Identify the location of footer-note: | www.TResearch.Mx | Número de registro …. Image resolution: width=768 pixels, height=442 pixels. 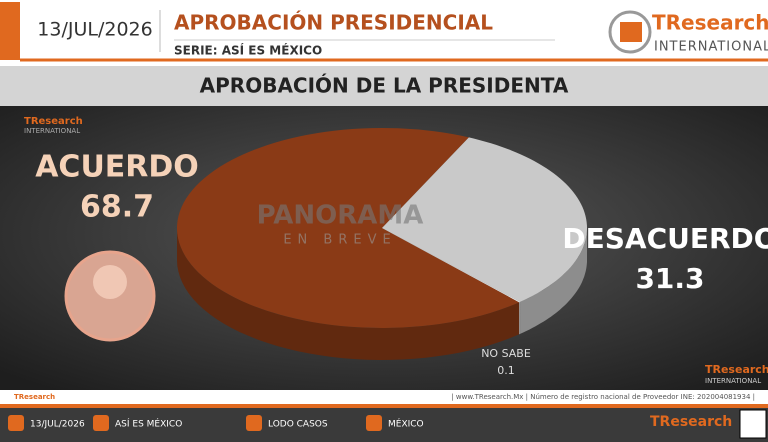
(603, 397).